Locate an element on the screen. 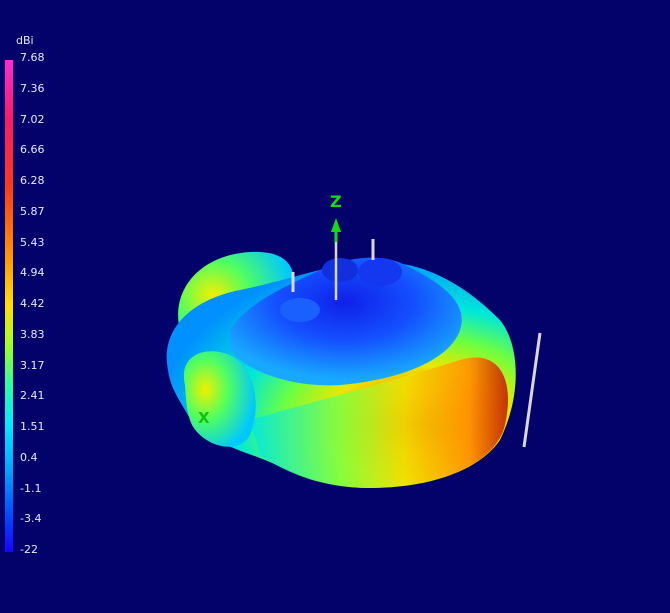  antenna-element is located at coordinates (532, 390).